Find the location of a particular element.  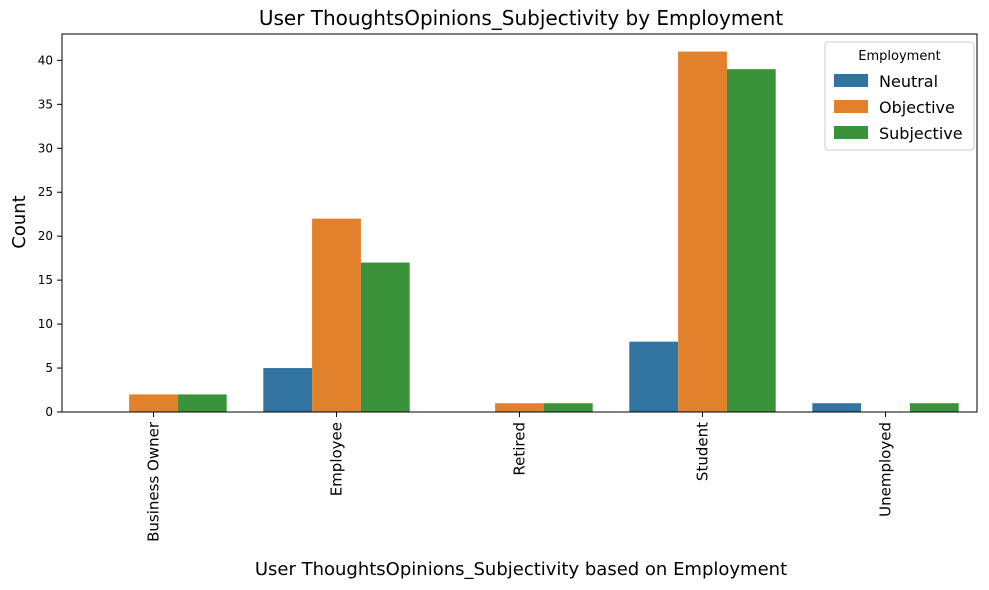

x-tick-label: Unemployed is located at coordinates (886, 469).